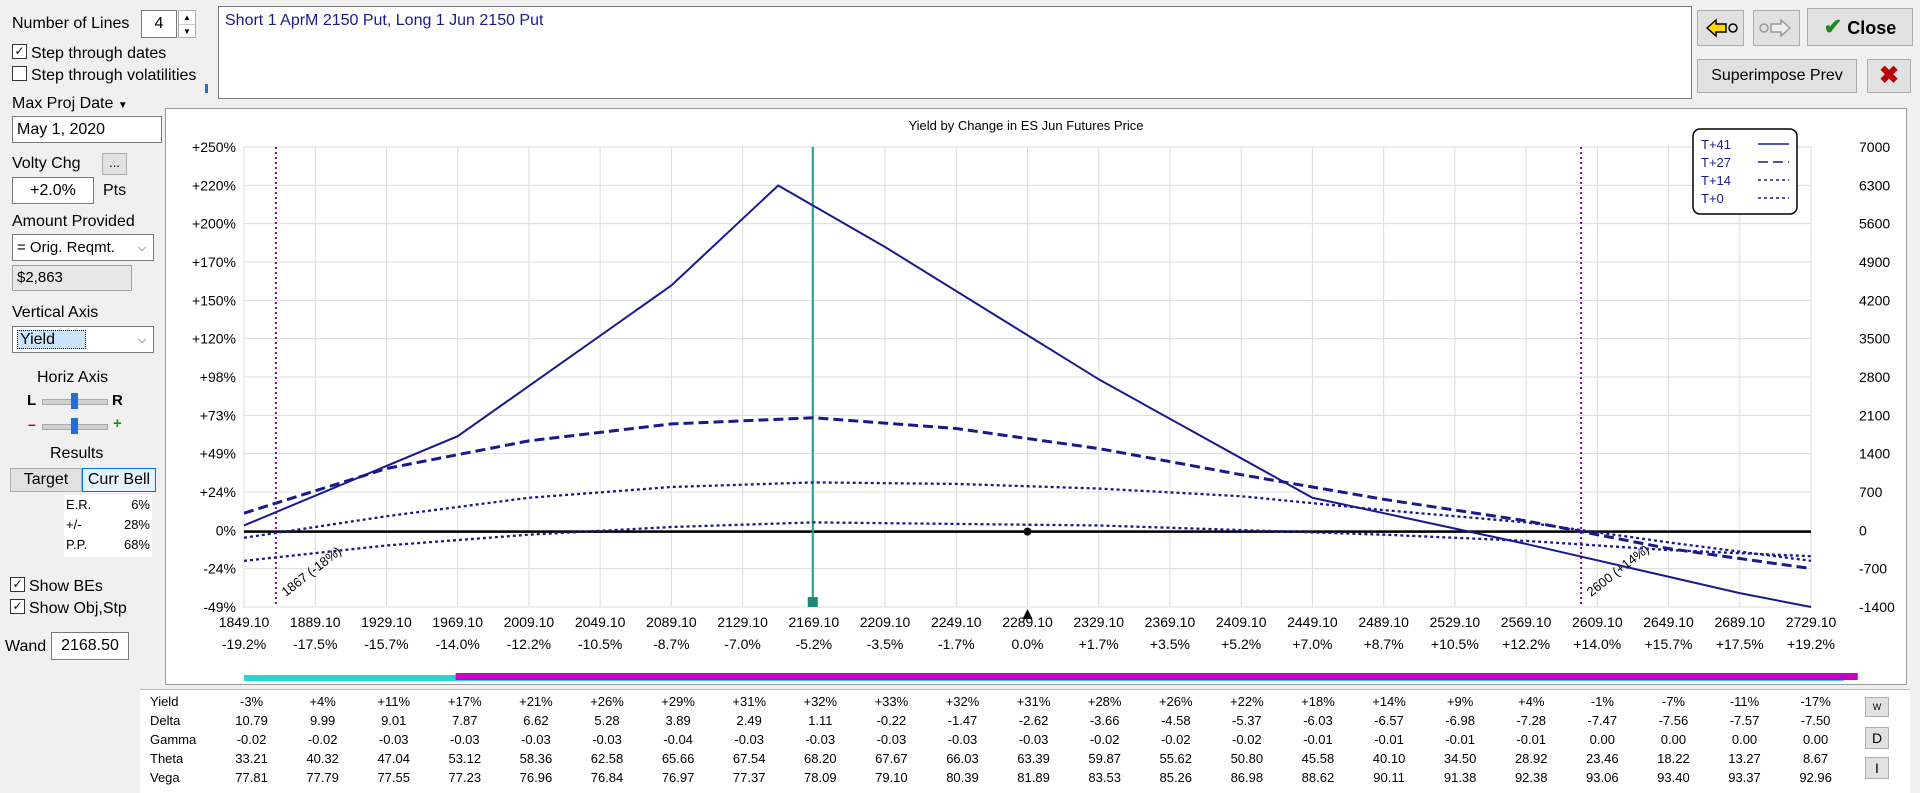 The image size is (1920, 793). What do you see at coordinates (83, 339) in the screenshot?
I see `vertical-axis-select: Yield ⌵` at bounding box center [83, 339].